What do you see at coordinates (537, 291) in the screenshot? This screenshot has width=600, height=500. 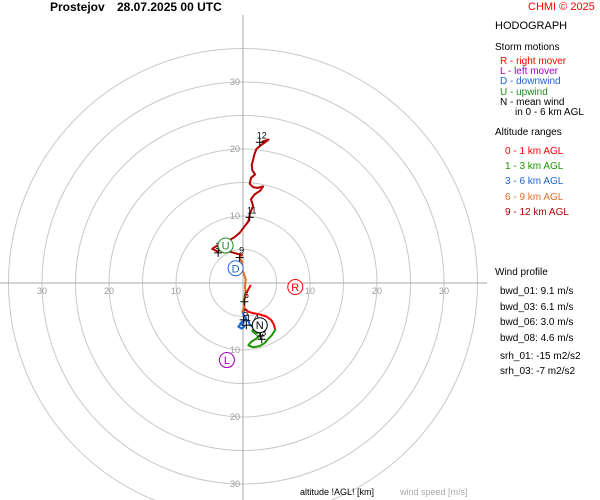 I see `wind-profile-item: bwd_01: 9.1 m/s` at bounding box center [537, 291].